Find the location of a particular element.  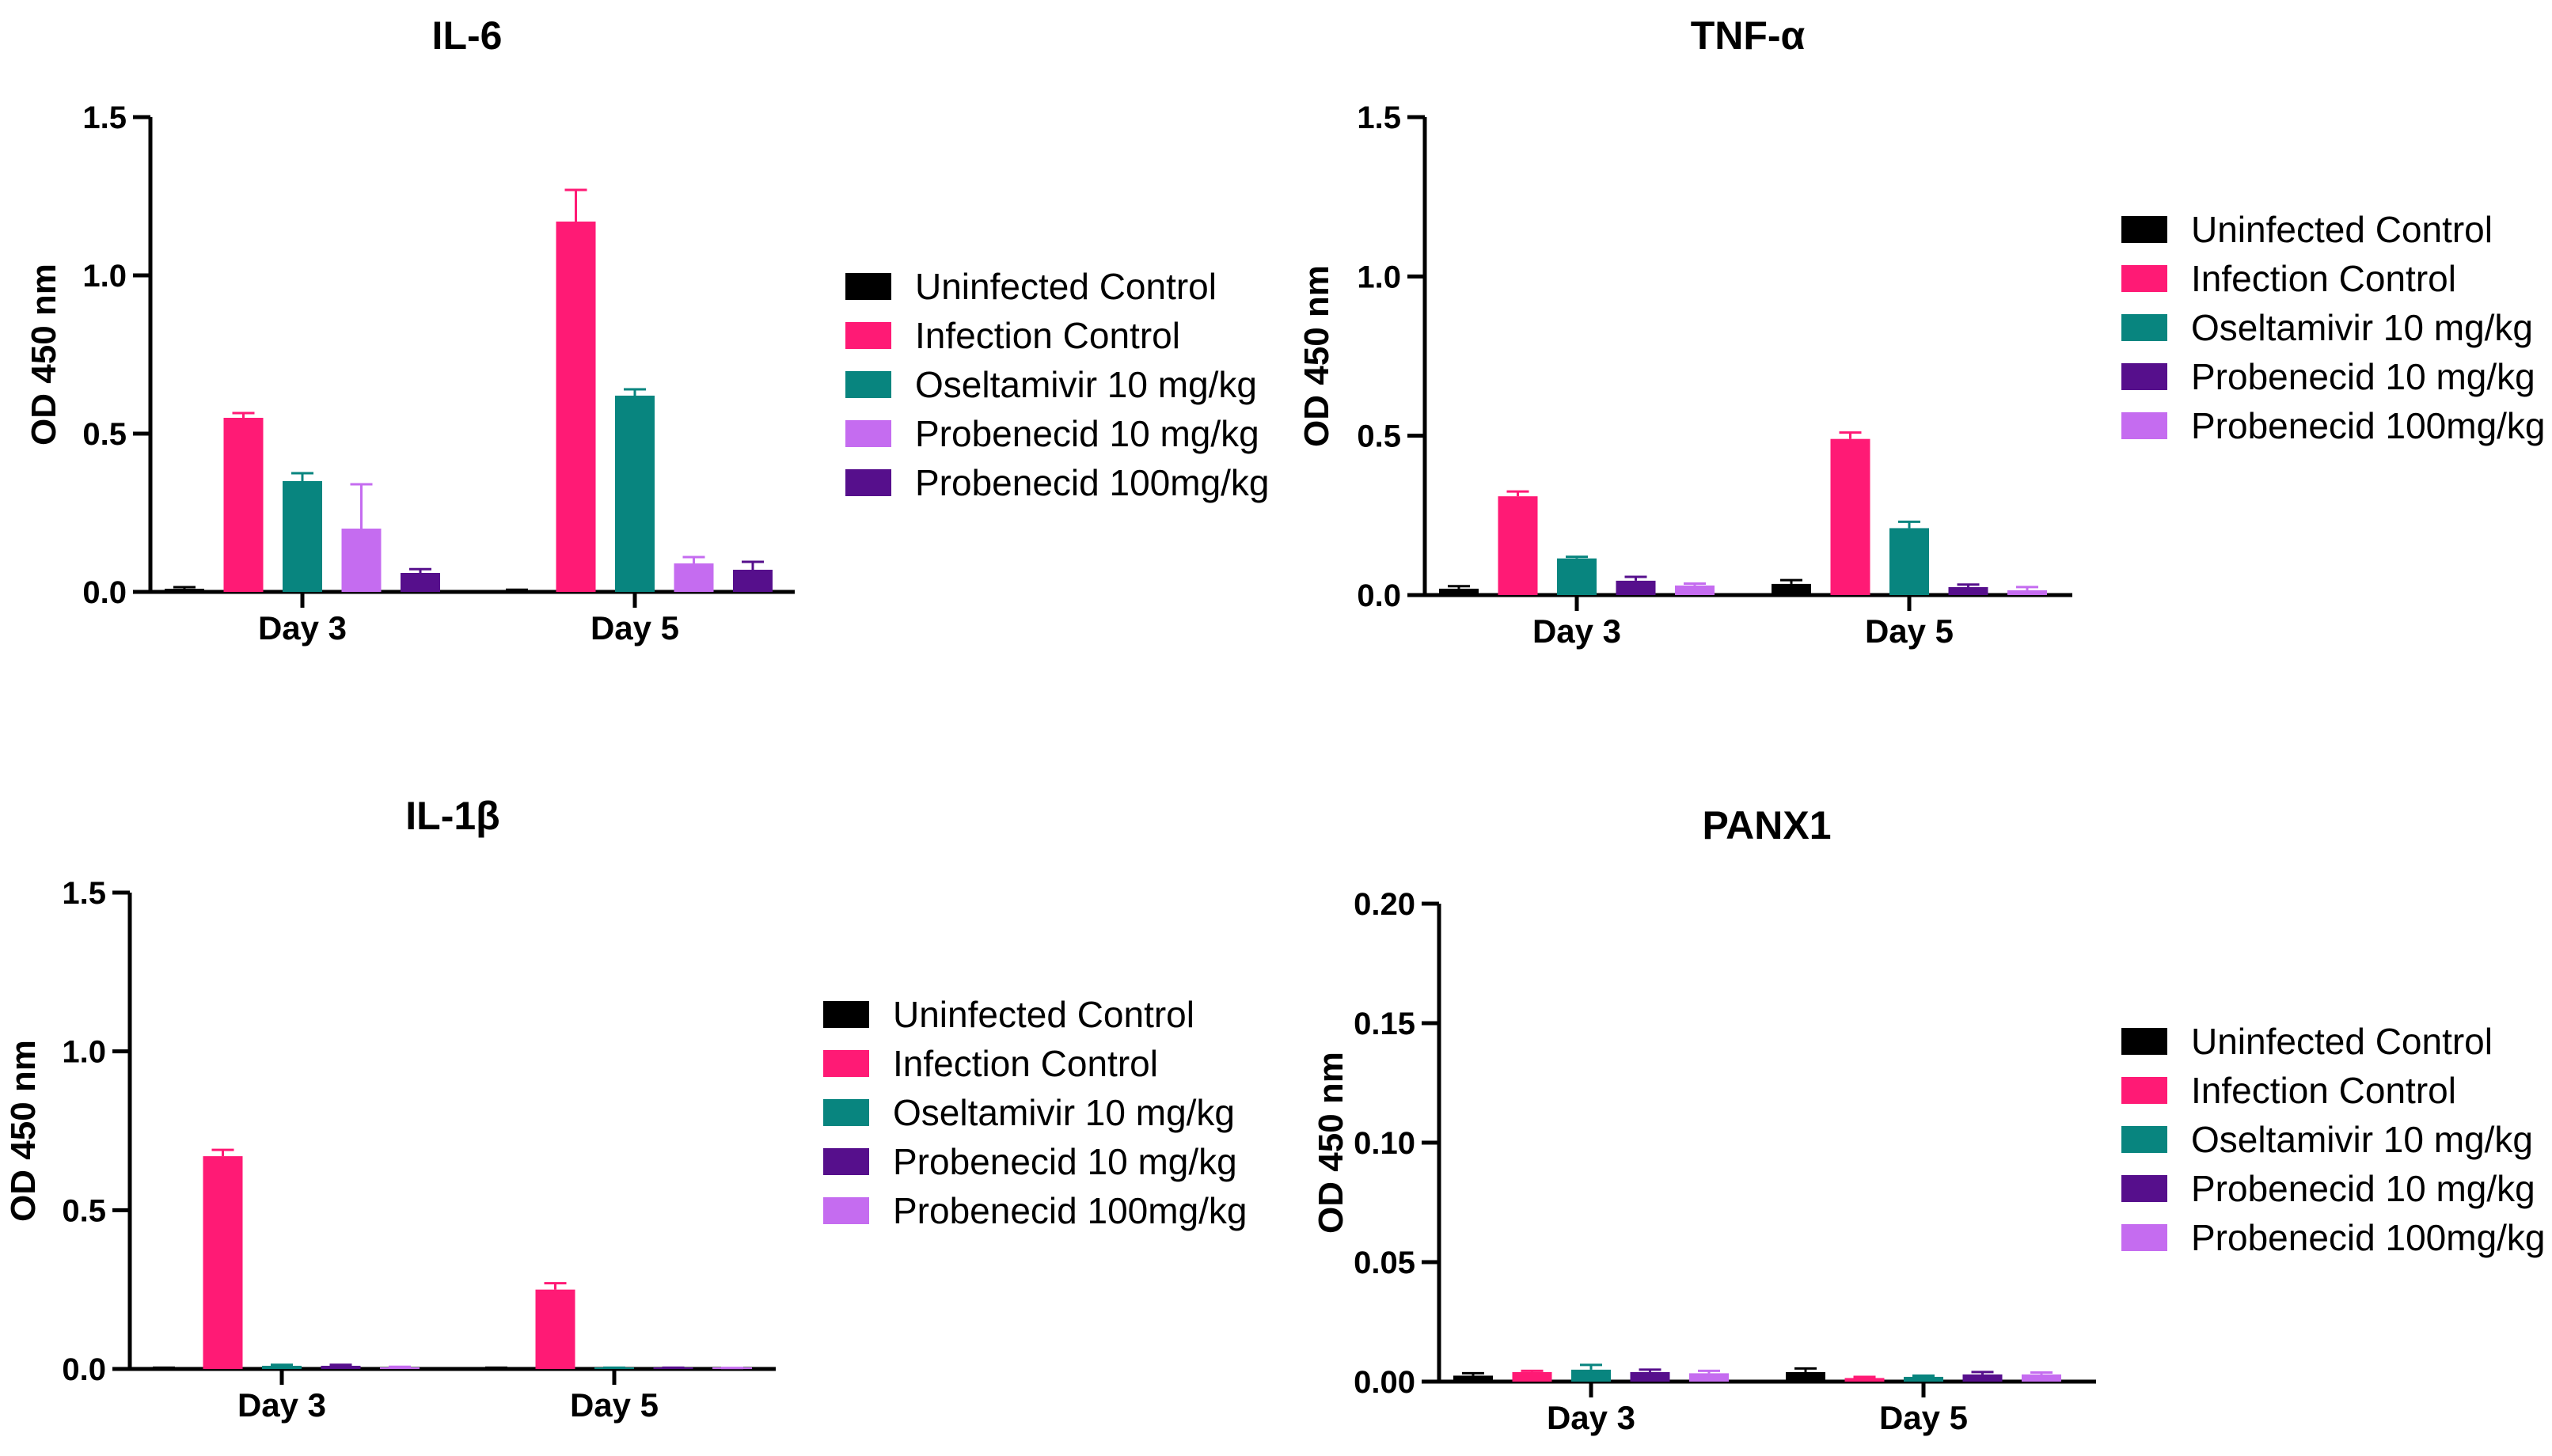

chart-title: TNF-α is located at coordinates (1749, 35).